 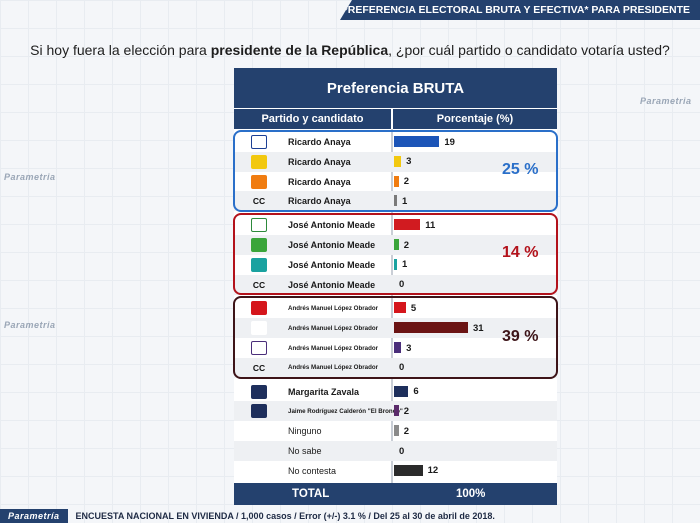 What do you see at coordinates (259, 225) in the screenshot?
I see `pri-logo-icon` at bounding box center [259, 225].